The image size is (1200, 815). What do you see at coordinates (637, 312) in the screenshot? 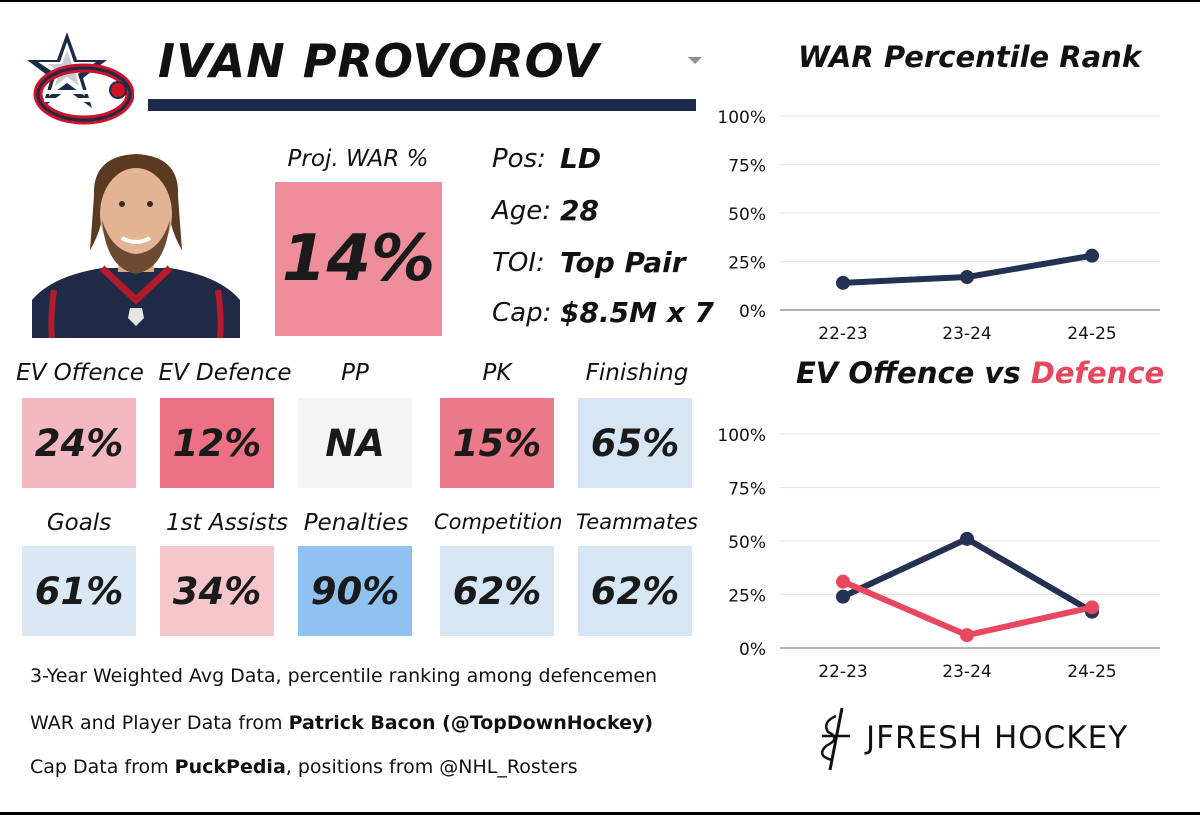
I see `cap-value: $8.5M x 7` at bounding box center [637, 312].